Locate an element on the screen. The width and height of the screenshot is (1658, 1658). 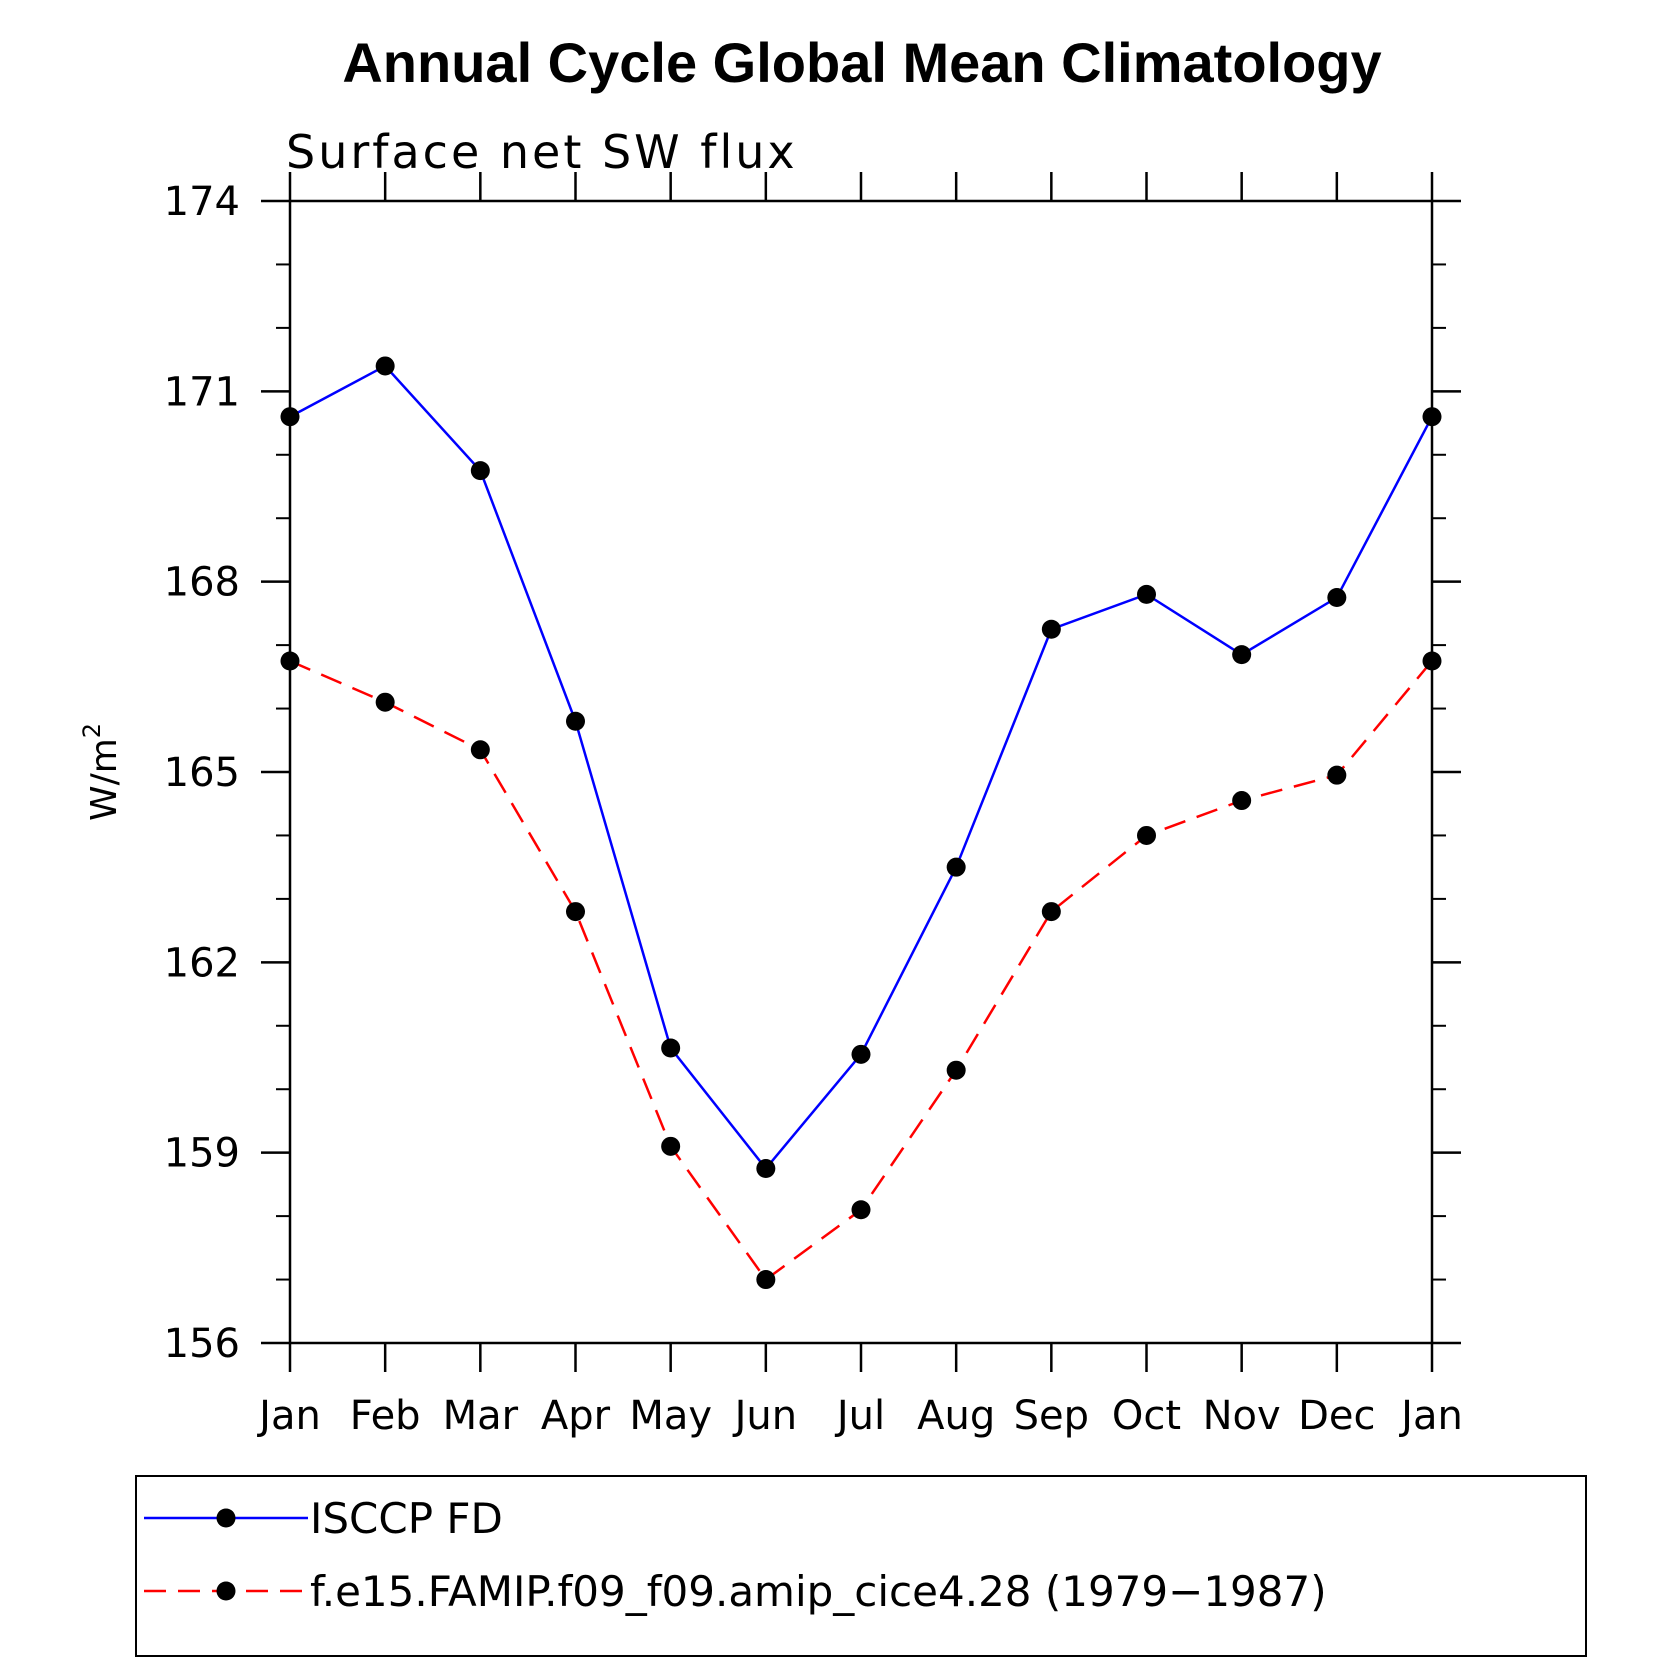
x-tick-label: Dec is located at coordinates (1336, 1416).